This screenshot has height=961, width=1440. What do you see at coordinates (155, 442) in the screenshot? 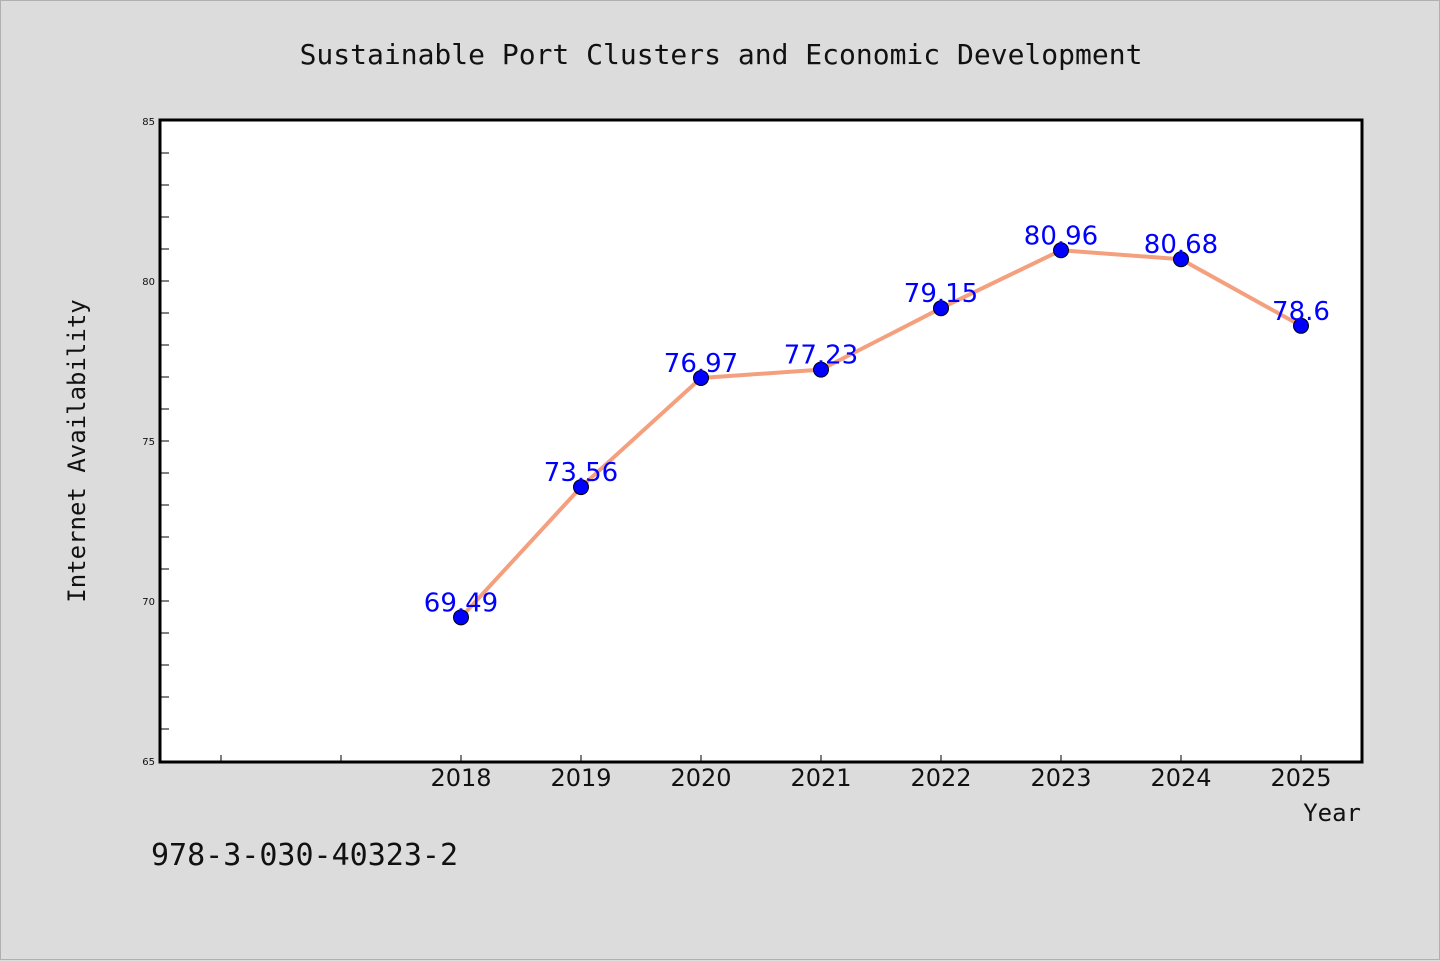
I see `y-axis-ticks: 65 70 75 80 85` at bounding box center [155, 442].